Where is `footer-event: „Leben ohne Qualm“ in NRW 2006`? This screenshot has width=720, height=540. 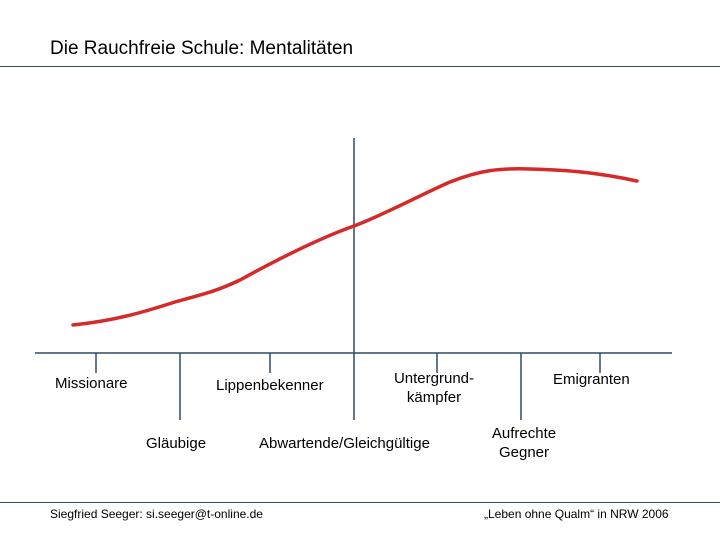 footer-event: „Leben ohne Qualm“ in NRW 2006 is located at coordinates (576, 514).